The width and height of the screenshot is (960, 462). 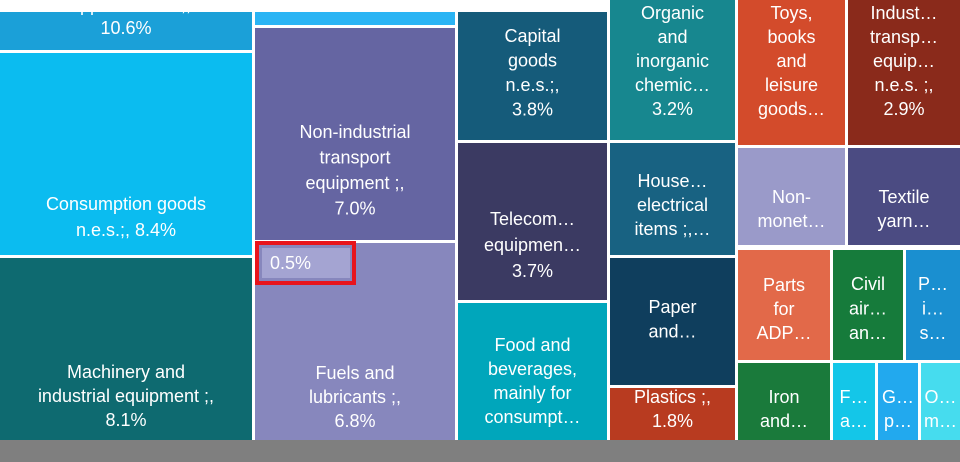 What do you see at coordinates (532, 345) in the screenshot?
I see `tile-label: Food and` at bounding box center [532, 345].